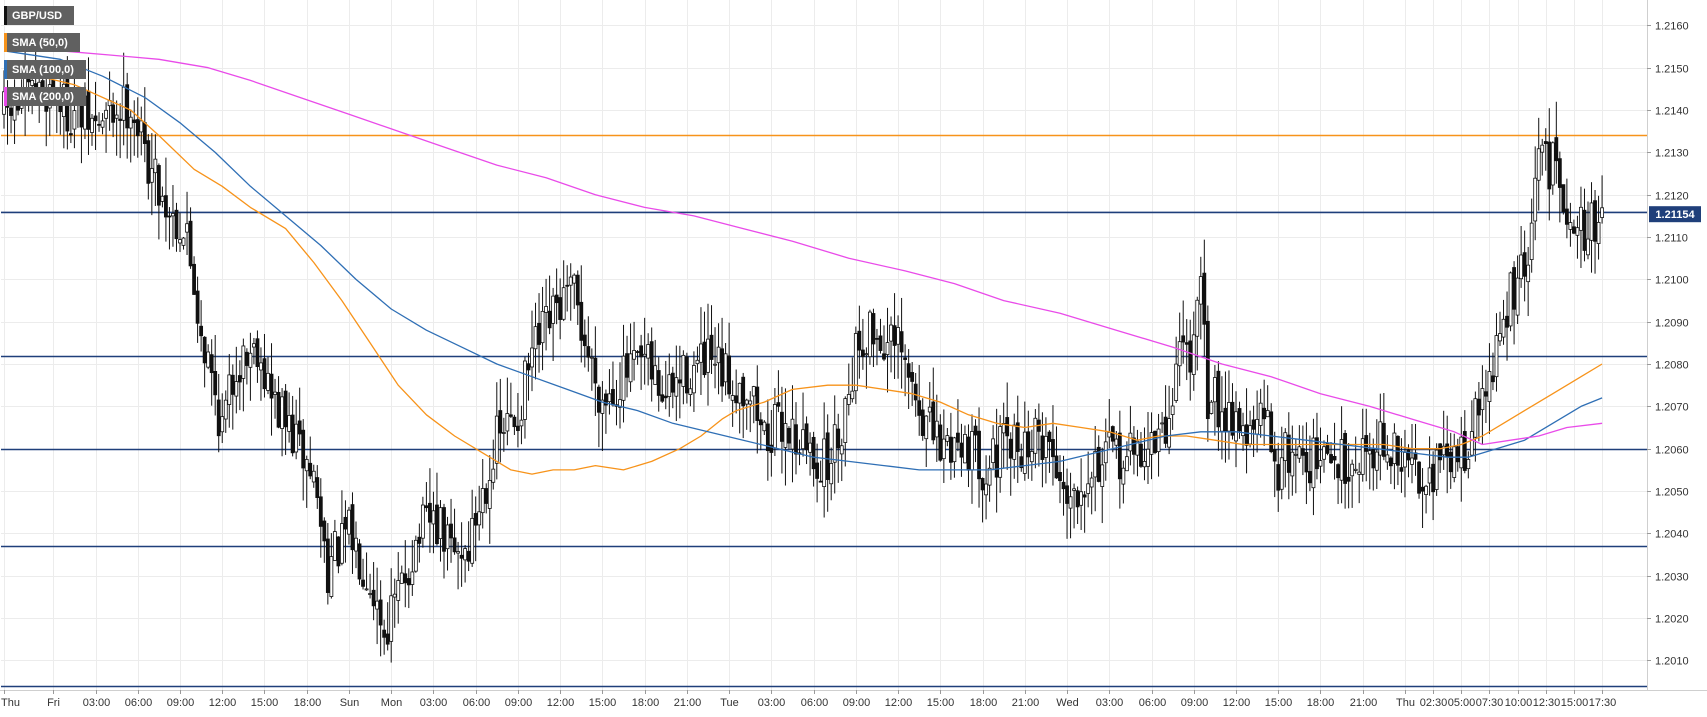 The width and height of the screenshot is (1707, 717). I want to click on legend-sma-200: SMA (200,0), so click(45, 96).